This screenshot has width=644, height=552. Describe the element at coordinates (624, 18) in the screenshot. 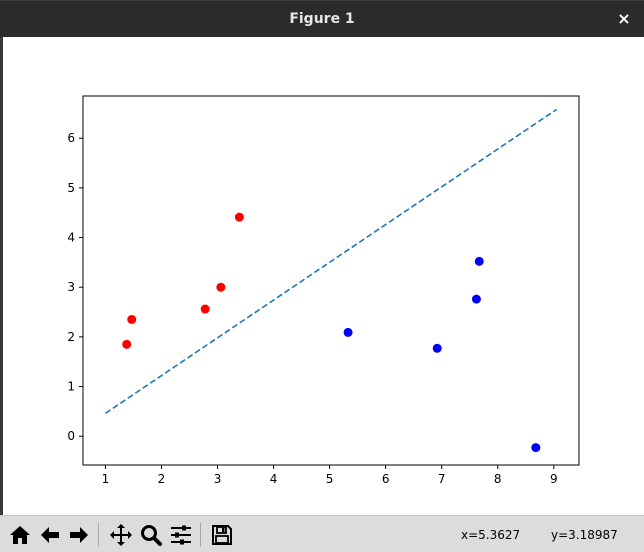

I see `close-icon: ×` at that location.